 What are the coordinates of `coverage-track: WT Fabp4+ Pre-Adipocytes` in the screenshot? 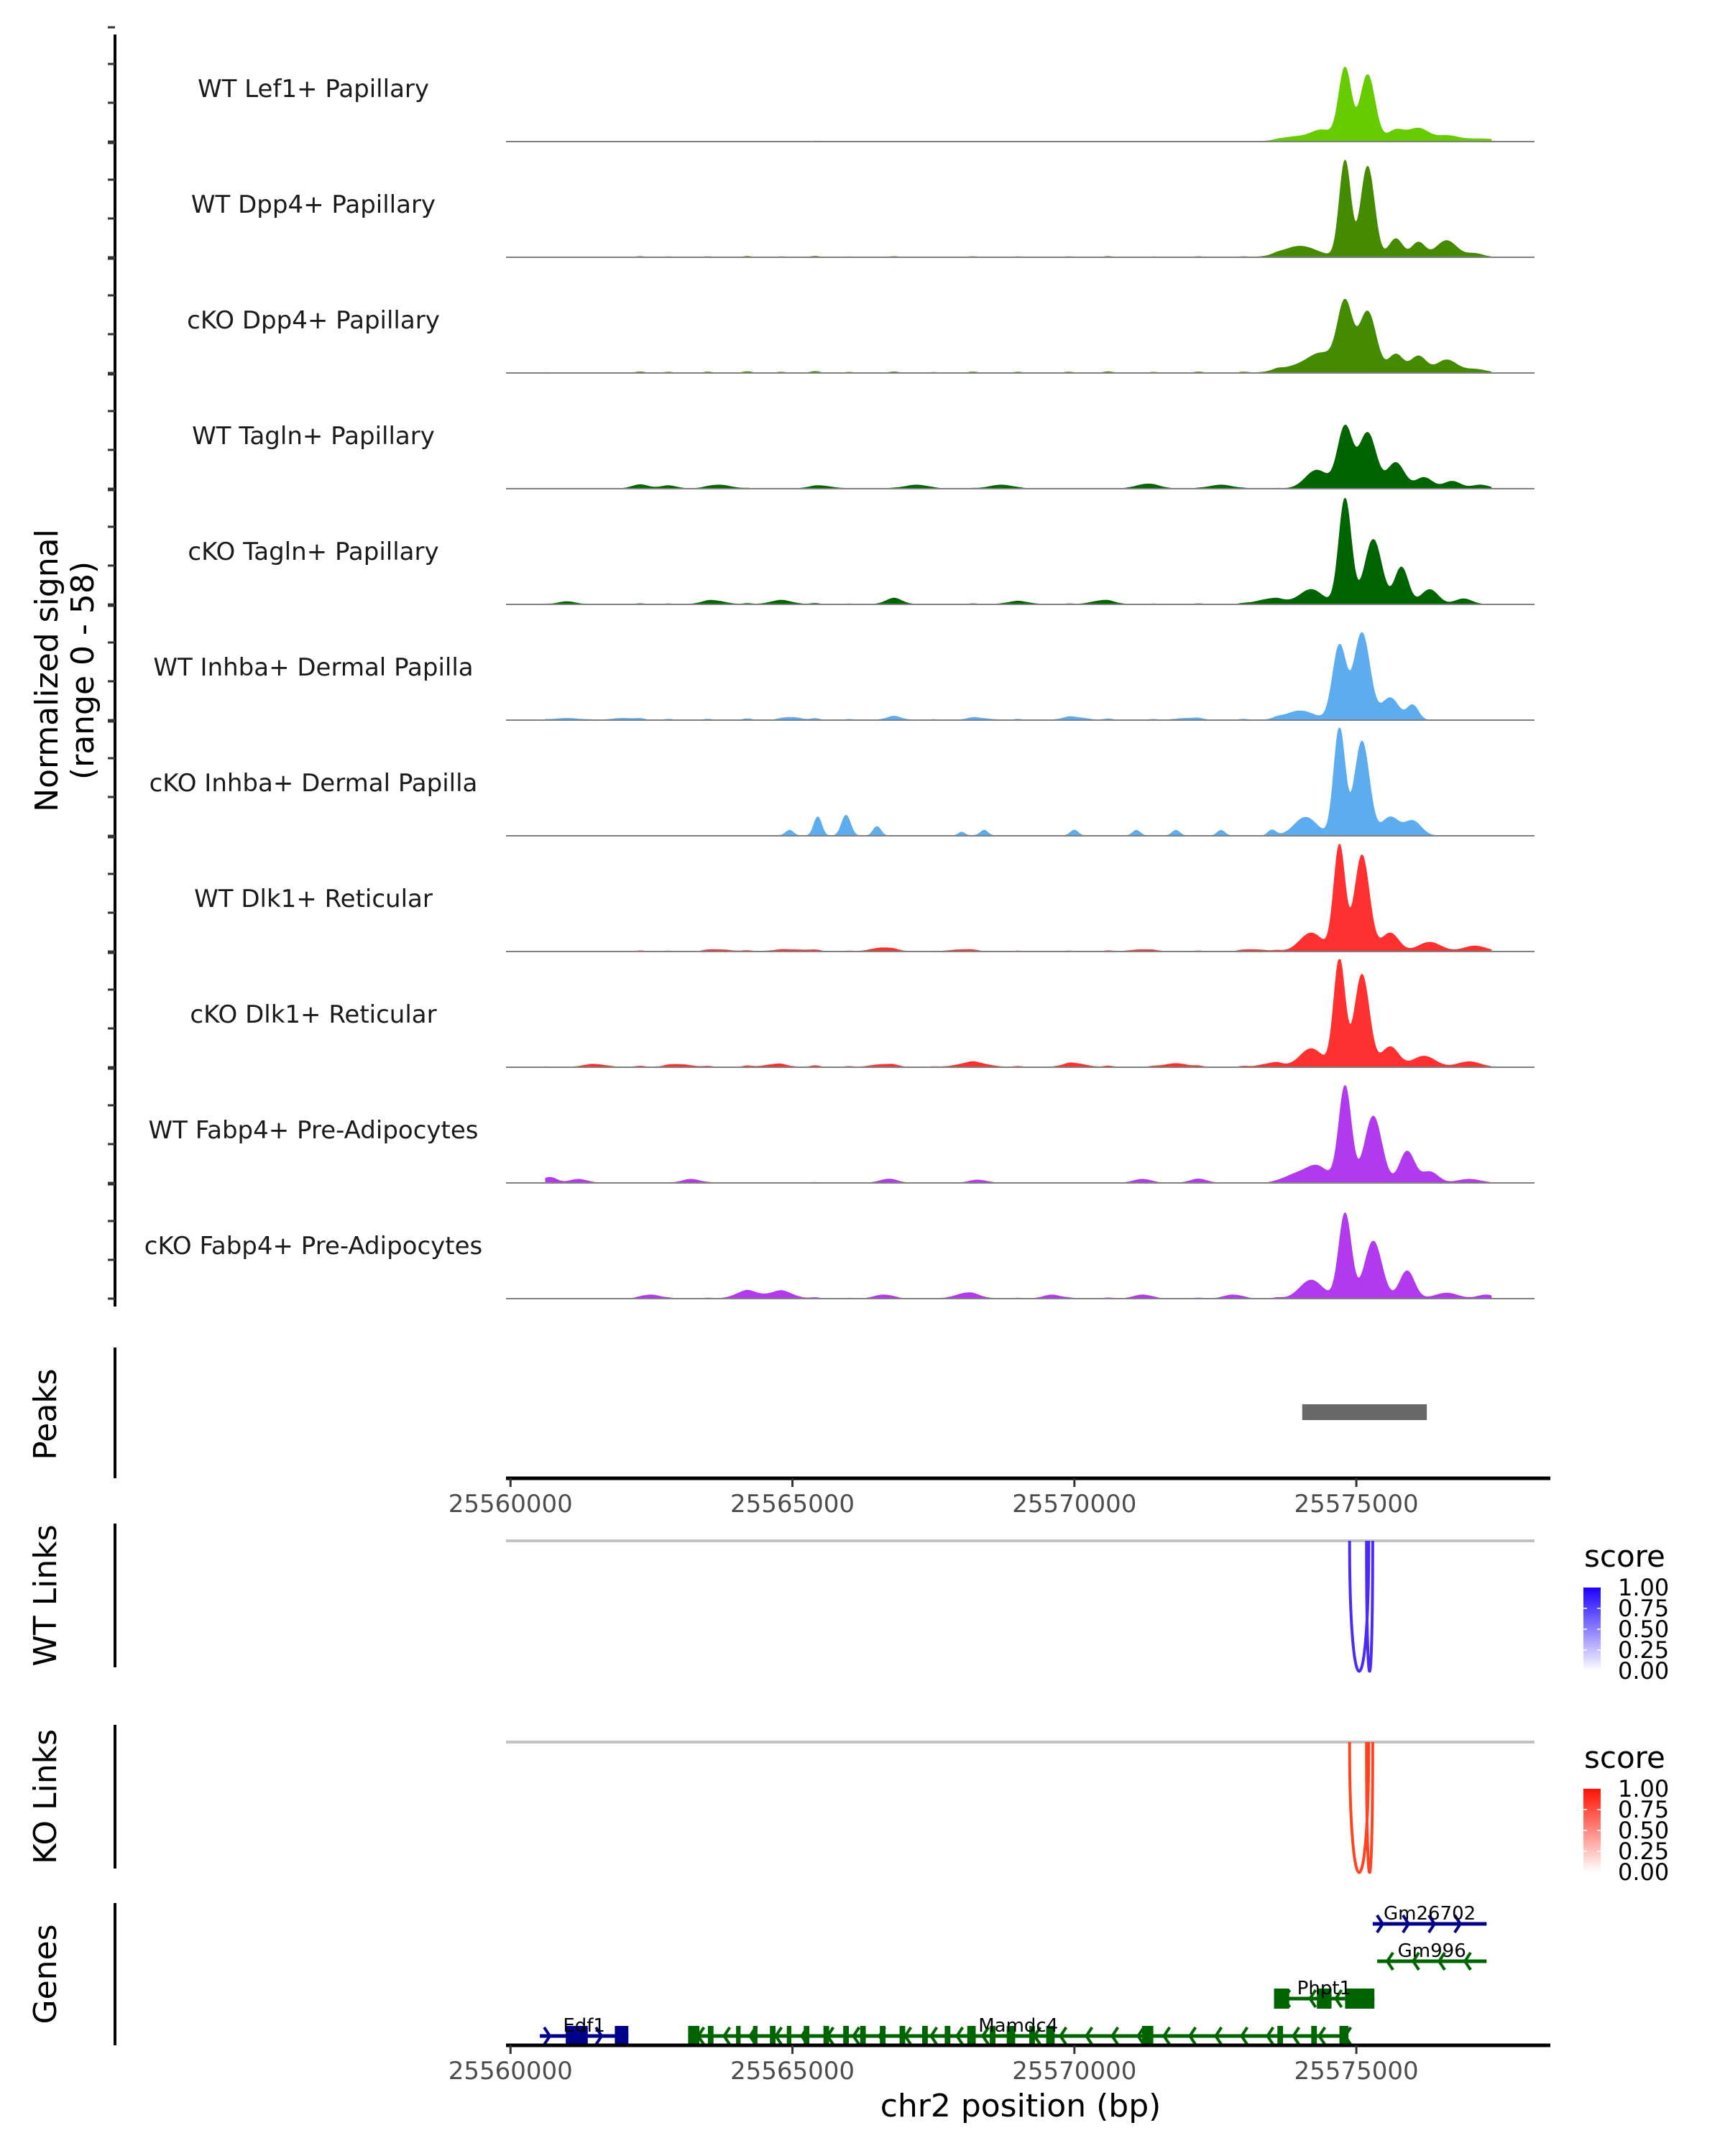 It's located at (842, 1134).